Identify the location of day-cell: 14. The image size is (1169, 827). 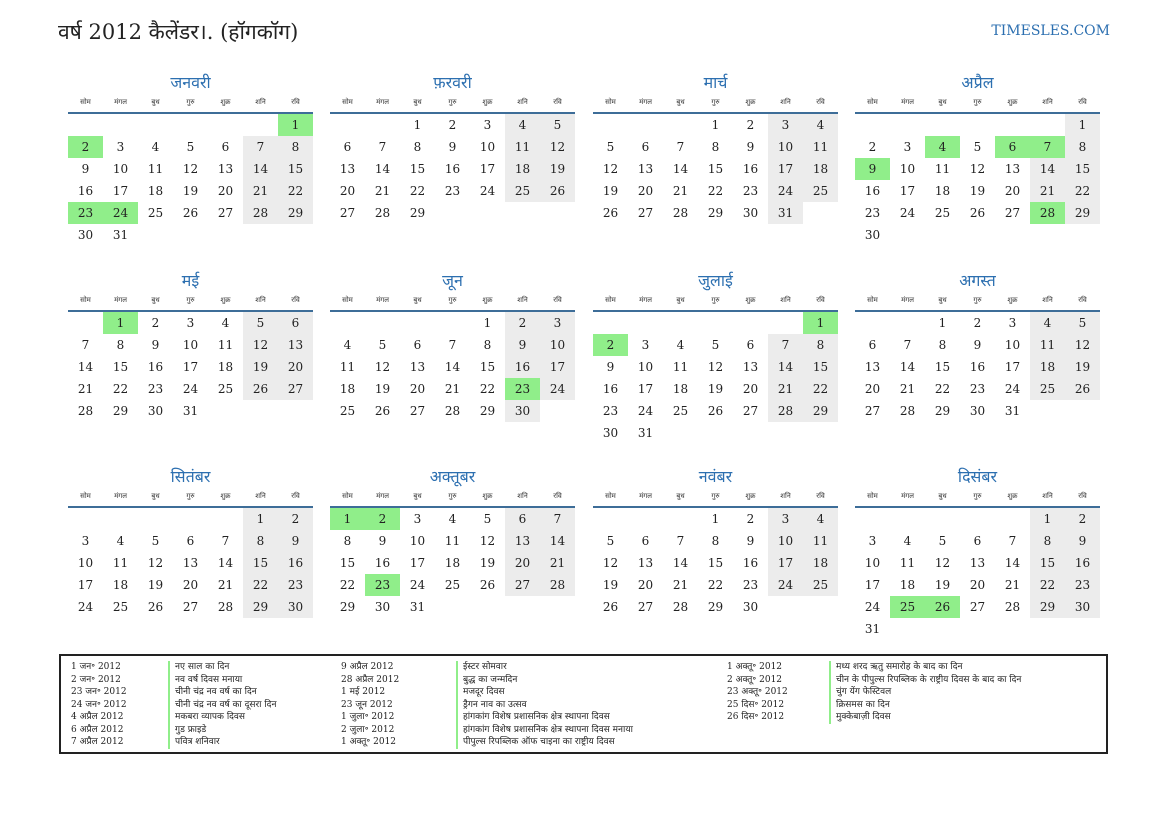
(452, 367).